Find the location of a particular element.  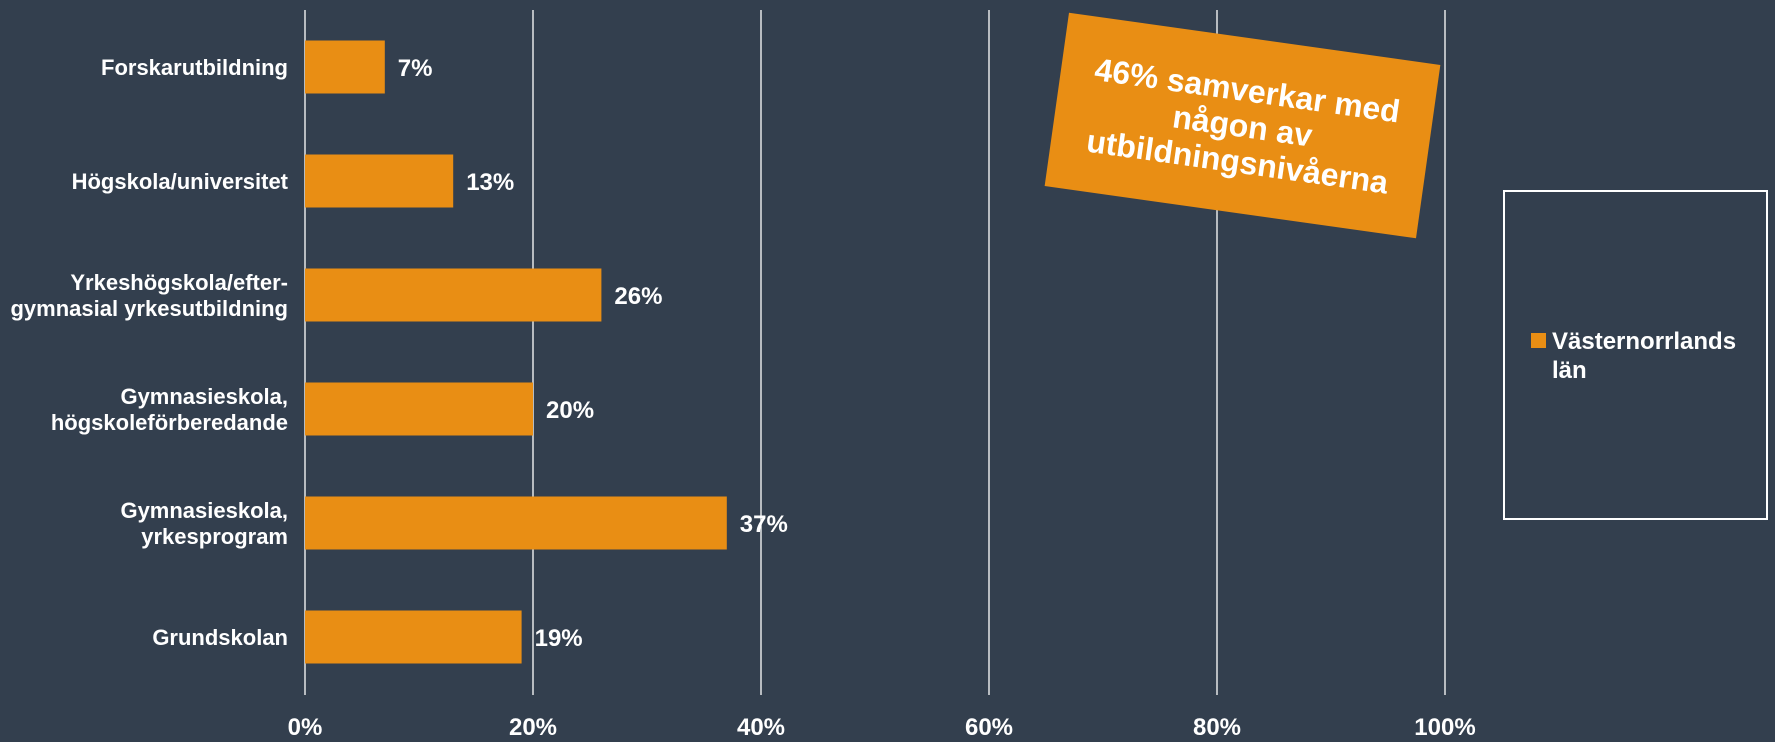

data-label-4: 37% is located at coordinates (764, 524).